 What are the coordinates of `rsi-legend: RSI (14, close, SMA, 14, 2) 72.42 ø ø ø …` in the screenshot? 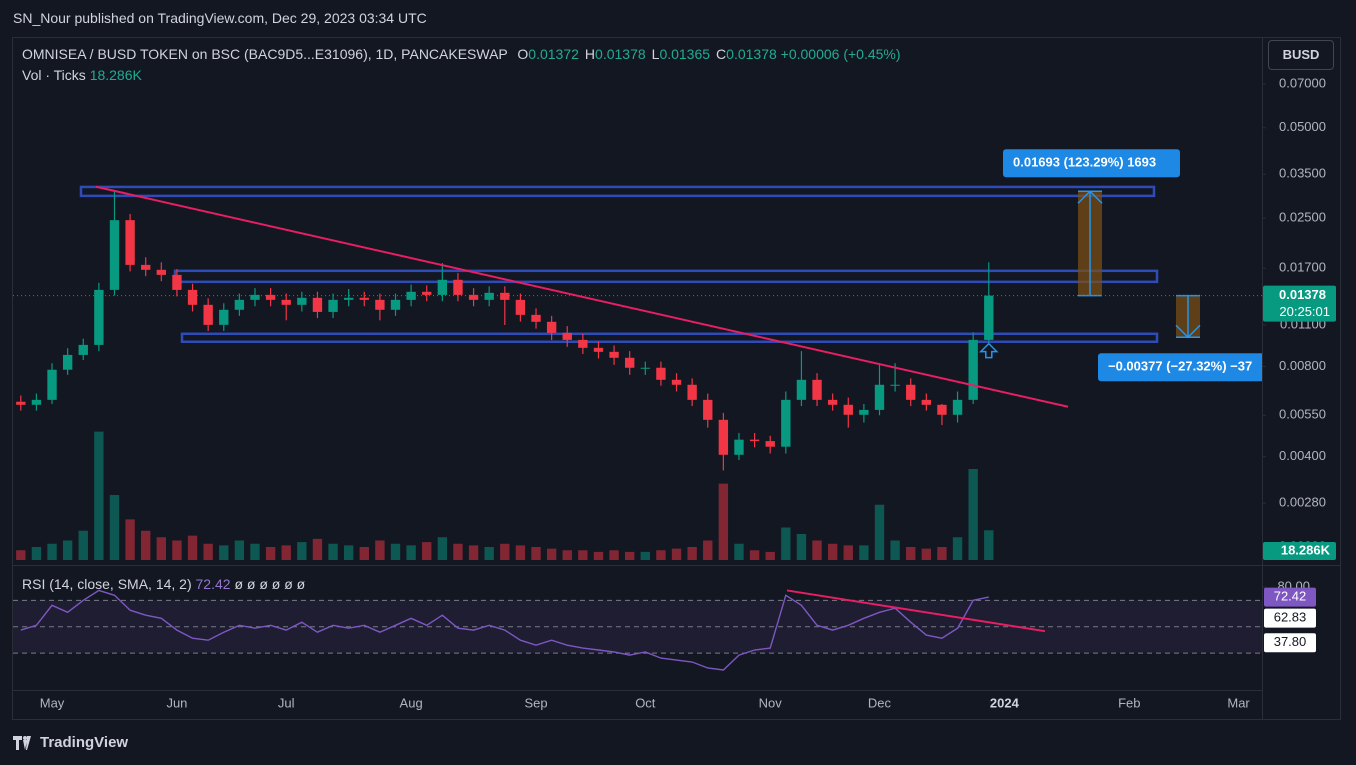 It's located at (163, 584).